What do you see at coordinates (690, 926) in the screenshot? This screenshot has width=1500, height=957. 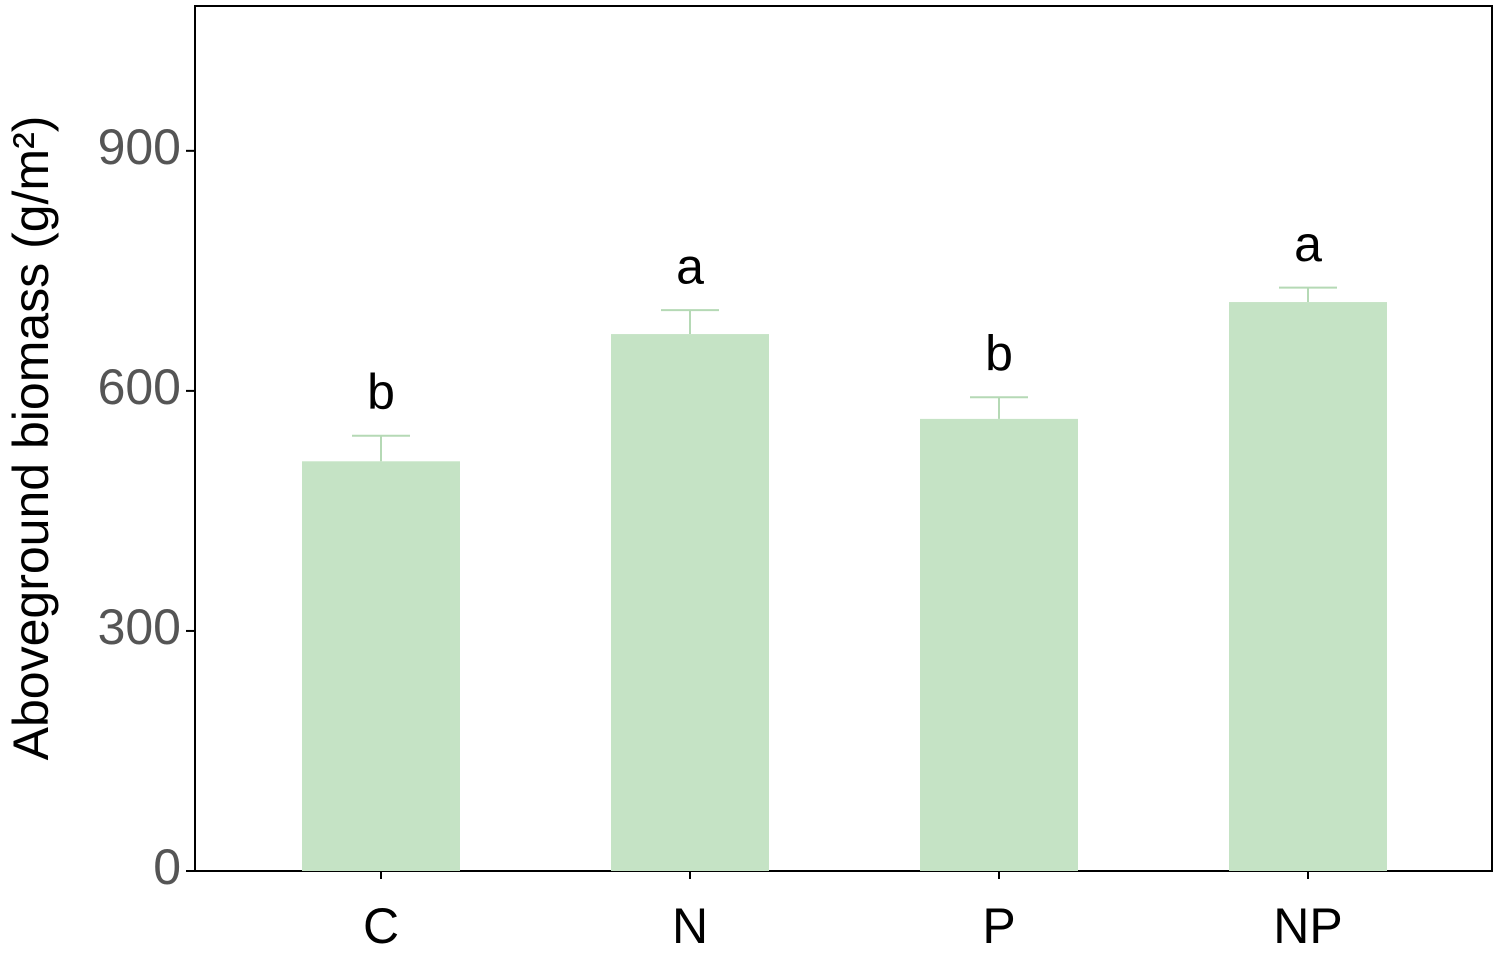 I see `x-tick-label: N` at bounding box center [690, 926].